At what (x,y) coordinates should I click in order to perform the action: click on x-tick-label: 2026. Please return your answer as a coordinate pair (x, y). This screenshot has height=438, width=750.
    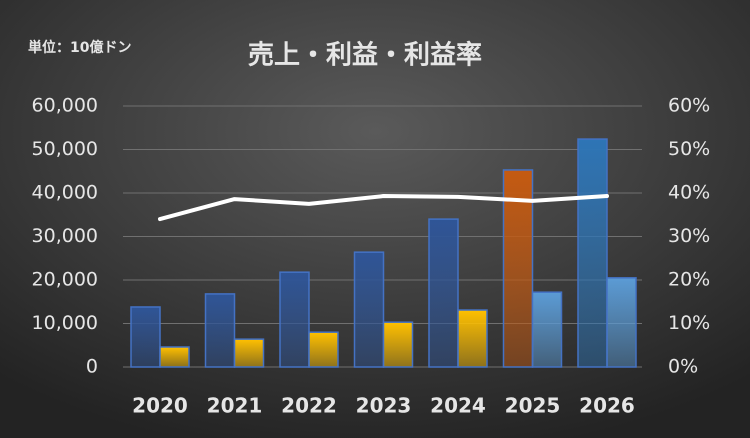
    Looking at the image, I should click on (607, 406).